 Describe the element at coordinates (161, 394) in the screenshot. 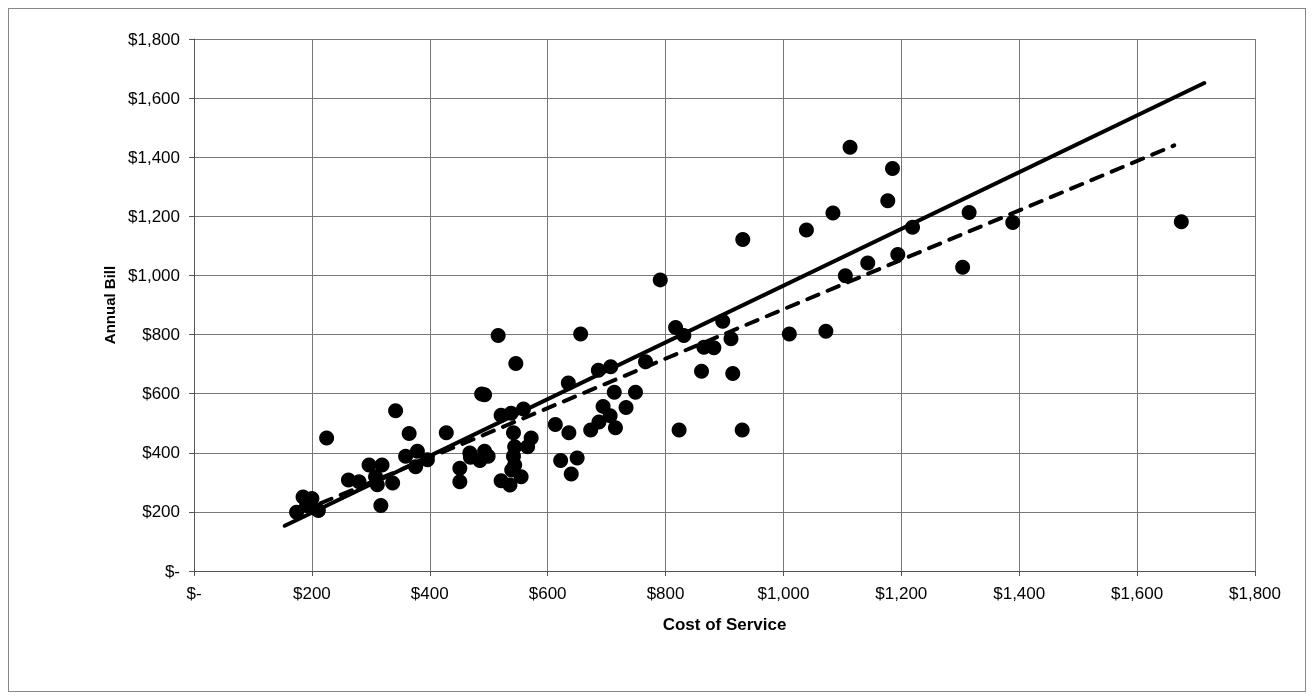

I see `y-tick-label: $600` at that location.